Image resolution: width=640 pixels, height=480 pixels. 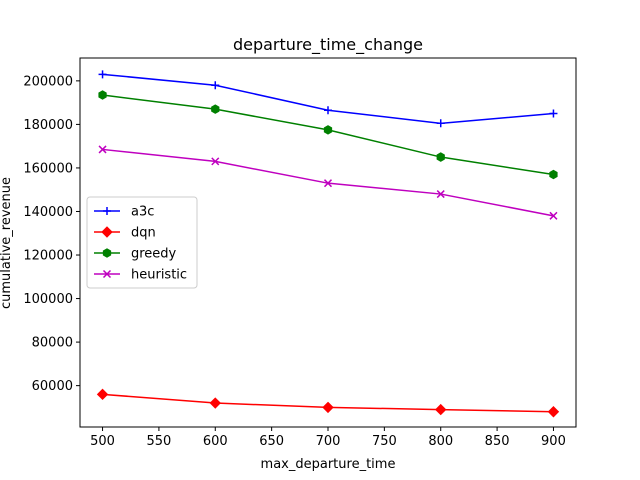 I want to click on legend-marker-dqn, so click(x=107, y=232).